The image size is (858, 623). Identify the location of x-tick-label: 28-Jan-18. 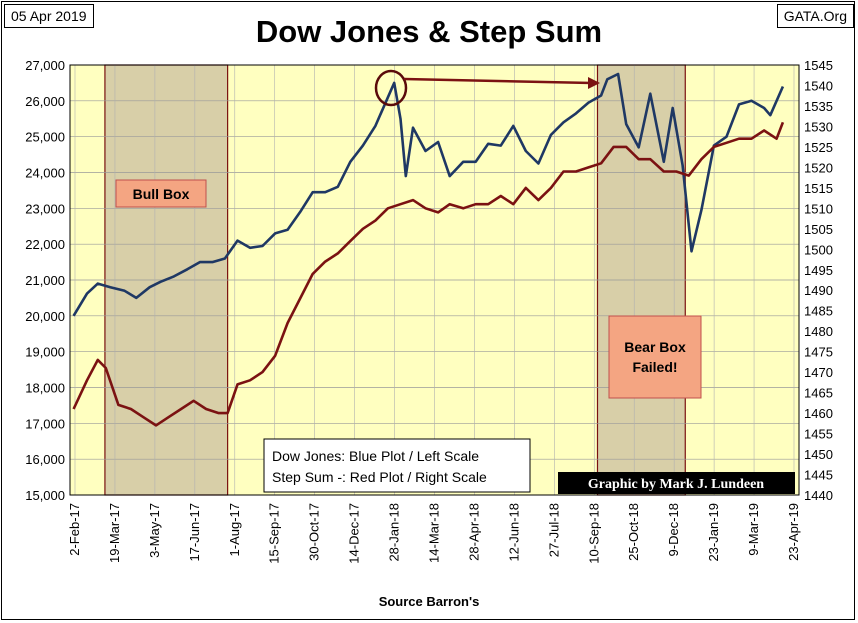
(394, 532).